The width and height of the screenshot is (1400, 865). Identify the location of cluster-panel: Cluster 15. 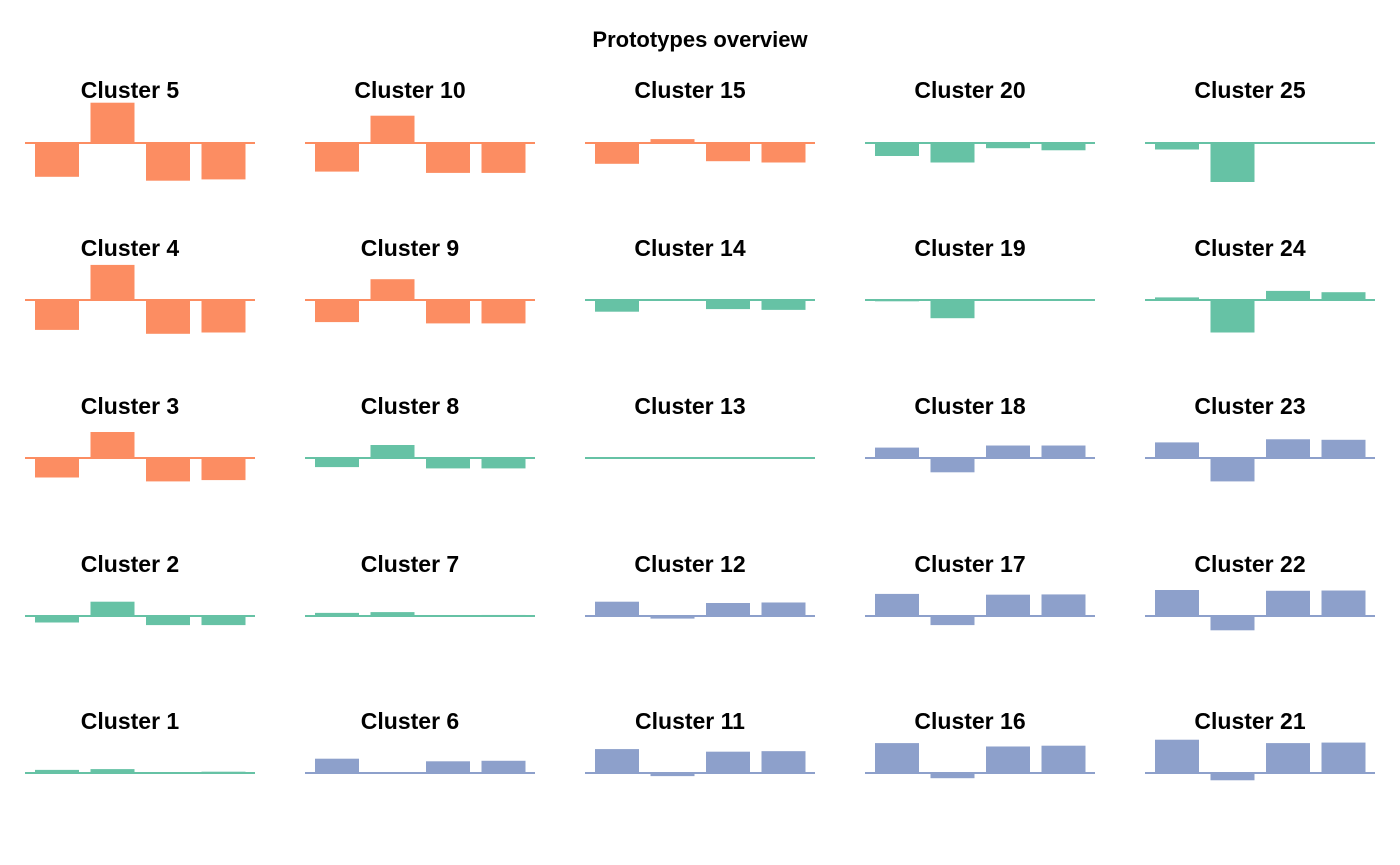
(700, 120).